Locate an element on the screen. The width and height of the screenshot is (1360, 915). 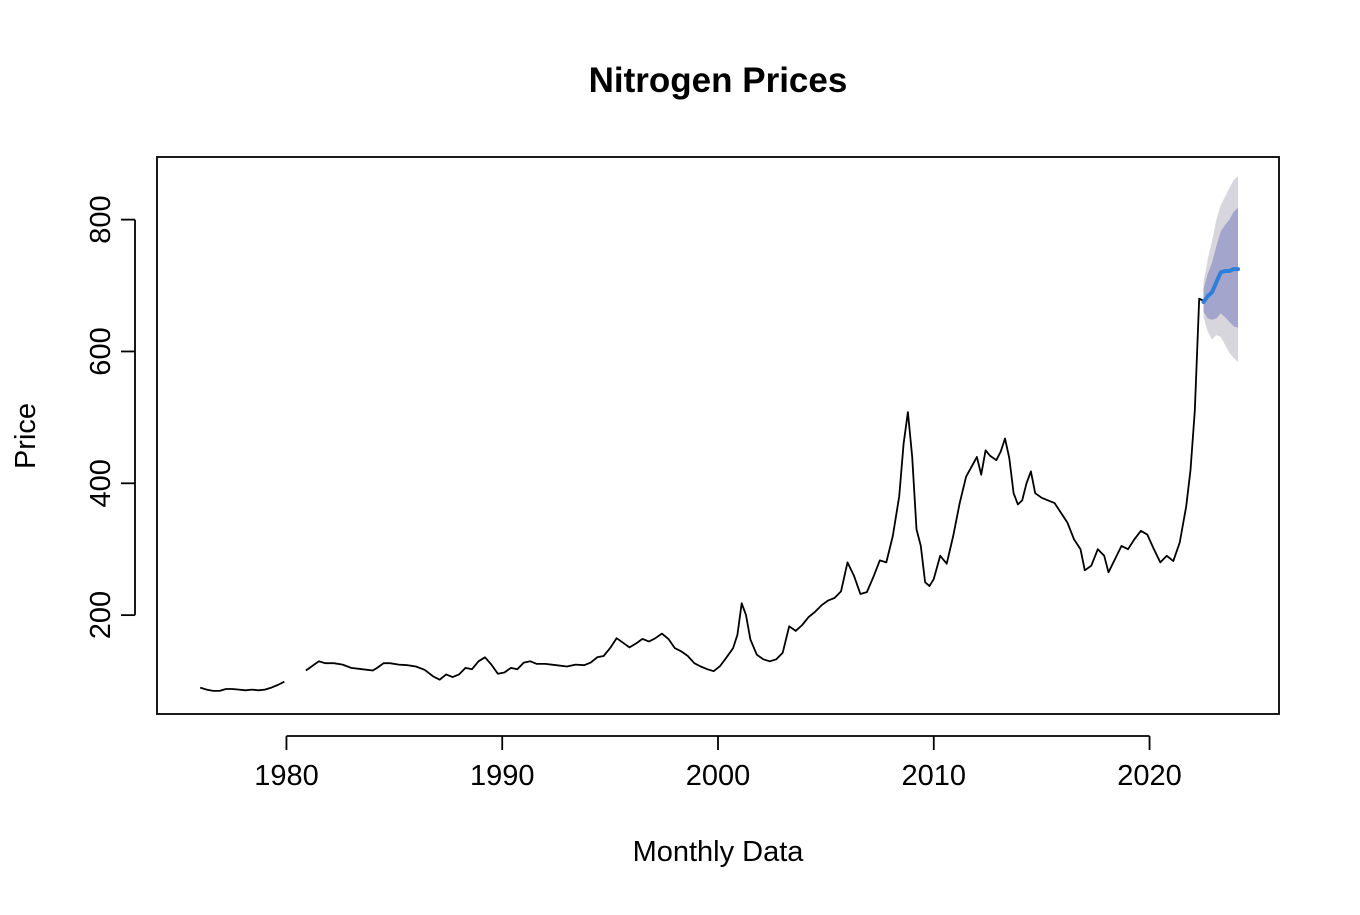
x-tick-label-2000: 2000 is located at coordinates (718, 776).